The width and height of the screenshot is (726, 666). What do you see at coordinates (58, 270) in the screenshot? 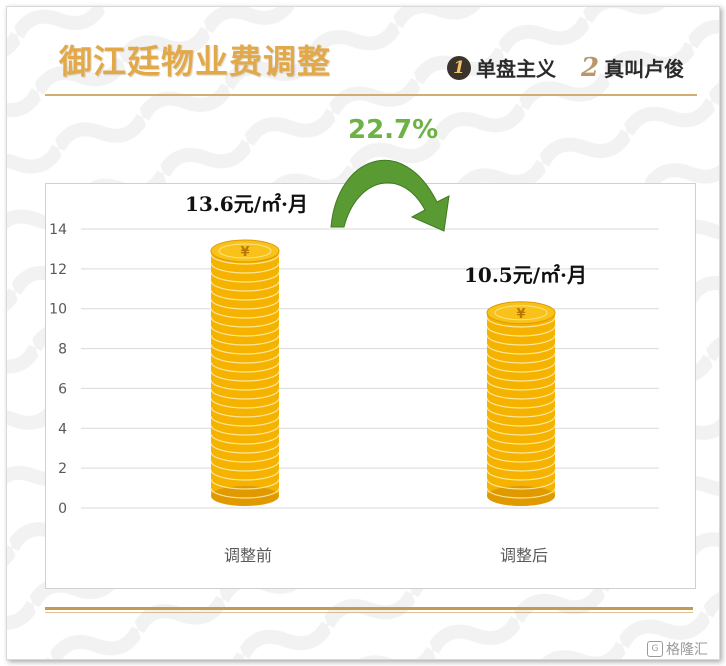
I see `y-tick-label: 12` at bounding box center [58, 270].